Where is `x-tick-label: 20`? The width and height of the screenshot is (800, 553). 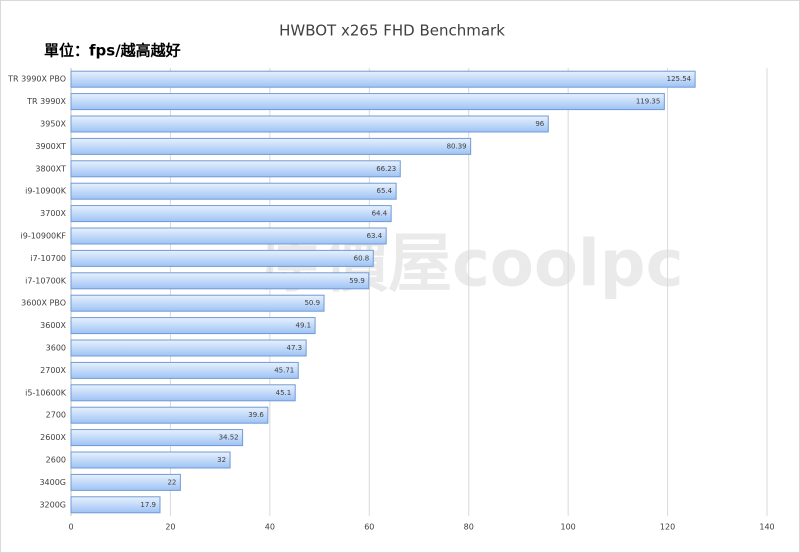
x-tick-label: 20 is located at coordinates (170, 527).